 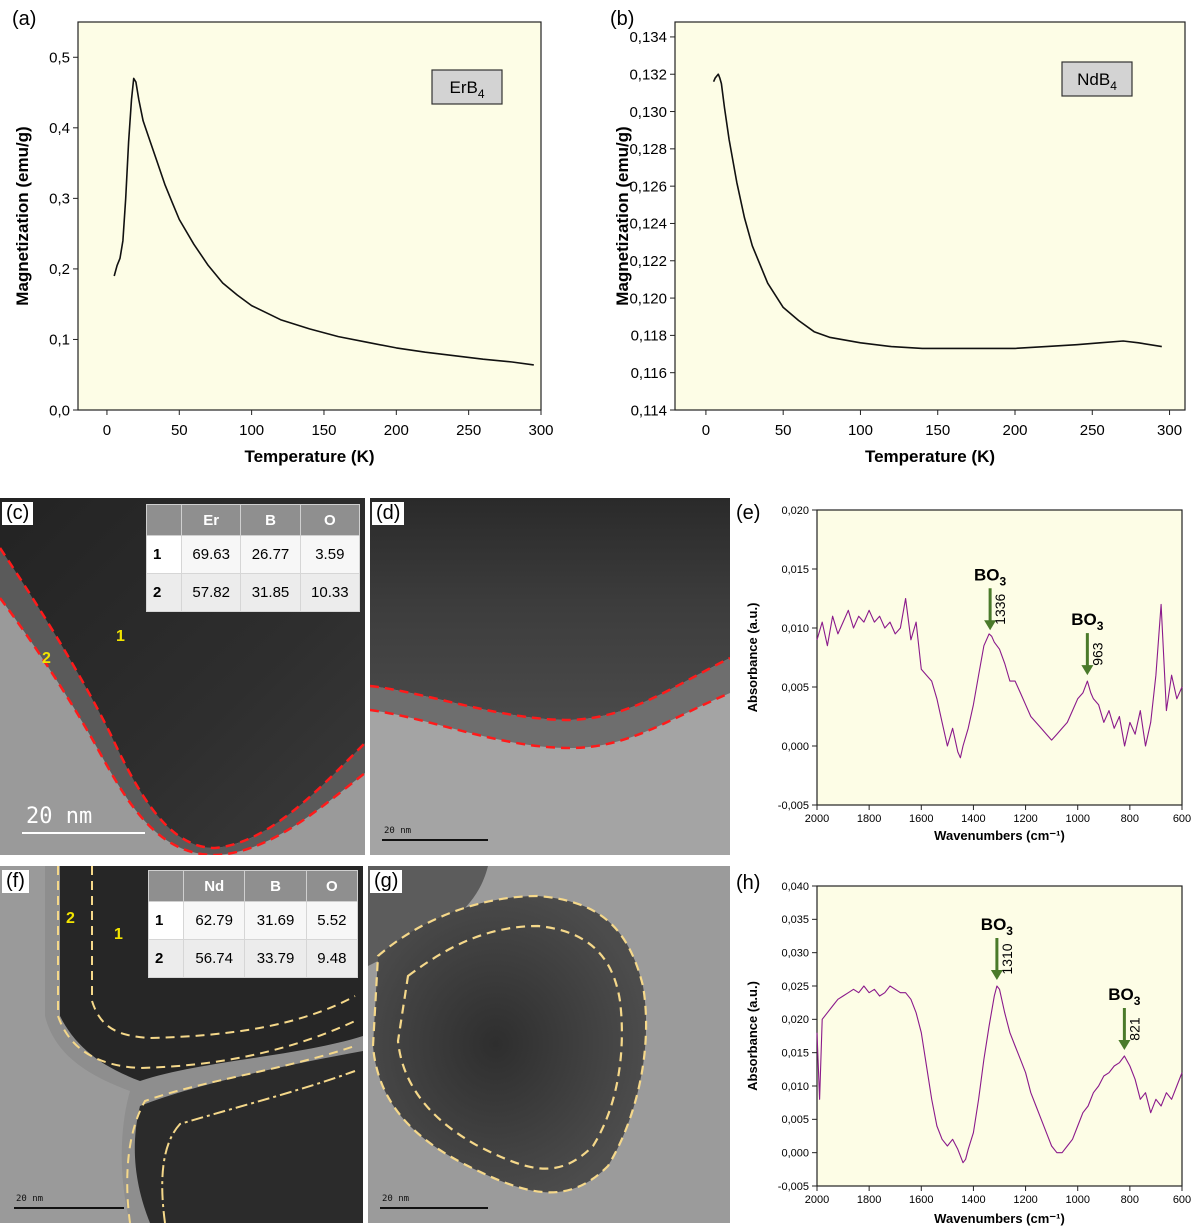 I want to click on y-tick-label: 0,128, so click(x=648, y=149).